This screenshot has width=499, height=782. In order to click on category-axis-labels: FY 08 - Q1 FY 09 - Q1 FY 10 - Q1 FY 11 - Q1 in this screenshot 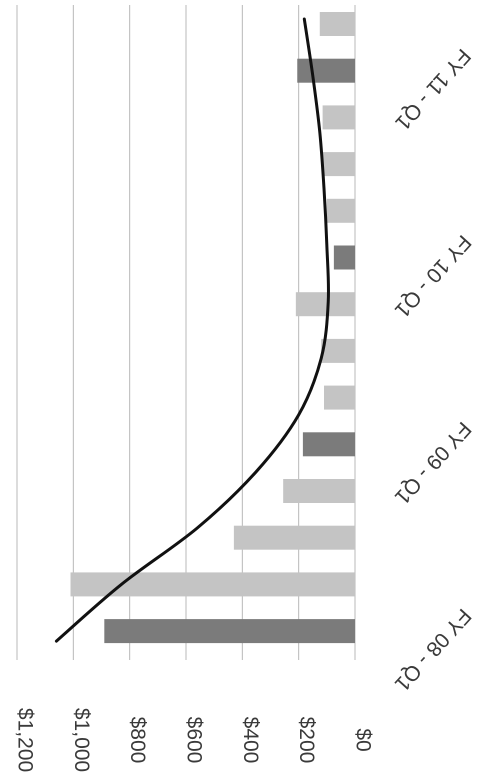, I will do `click(433, 369)`.